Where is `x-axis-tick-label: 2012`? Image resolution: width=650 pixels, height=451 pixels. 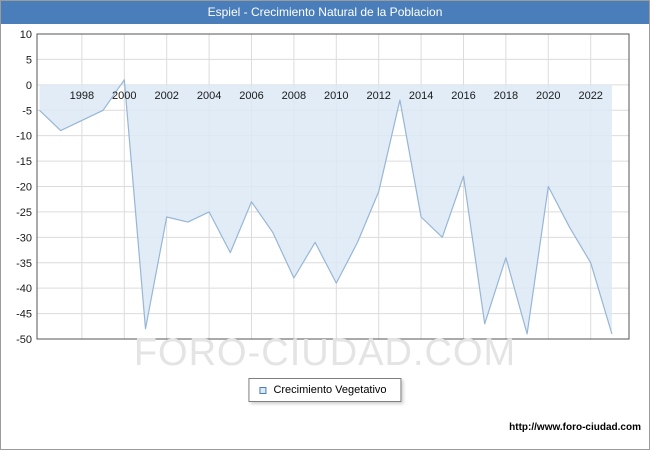
x-axis-tick-label: 2012 is located at coordinates (378, 96).